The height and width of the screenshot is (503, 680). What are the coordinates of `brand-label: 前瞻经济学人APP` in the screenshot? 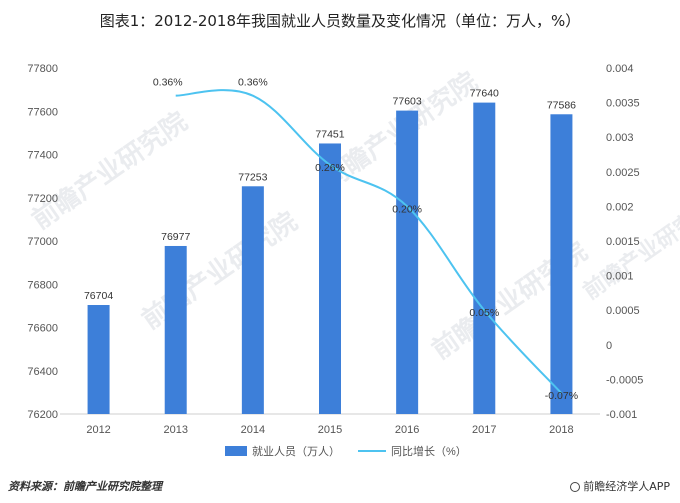 It's located at (620, 486).